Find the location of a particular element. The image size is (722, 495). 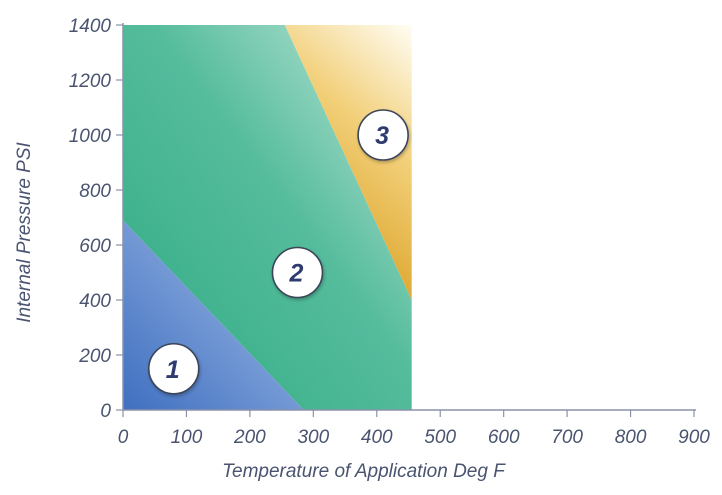

y-axis-title: Internal Pressure PSI is located at coordinates (24, 231).